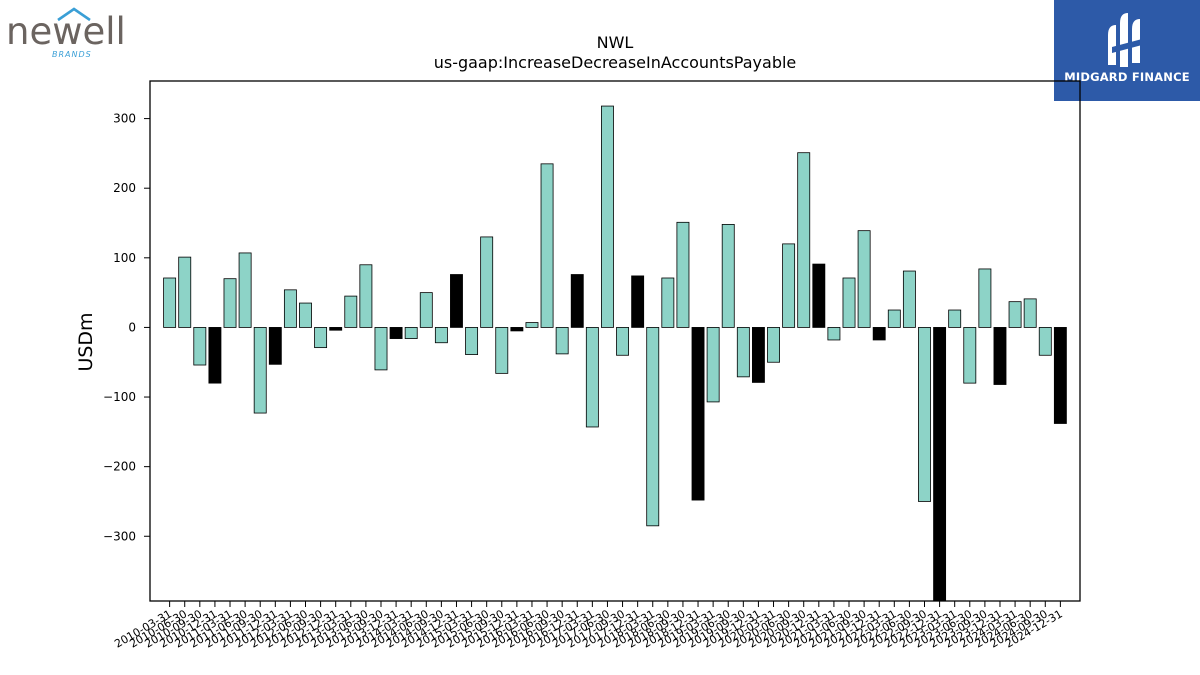 Image resolution: width=1200 pixels, height=675 pixels. What do you see at coordinates (119, 397) in the screenshot?
I see `y-tick-label: −100` at bounding box center [119, 397].